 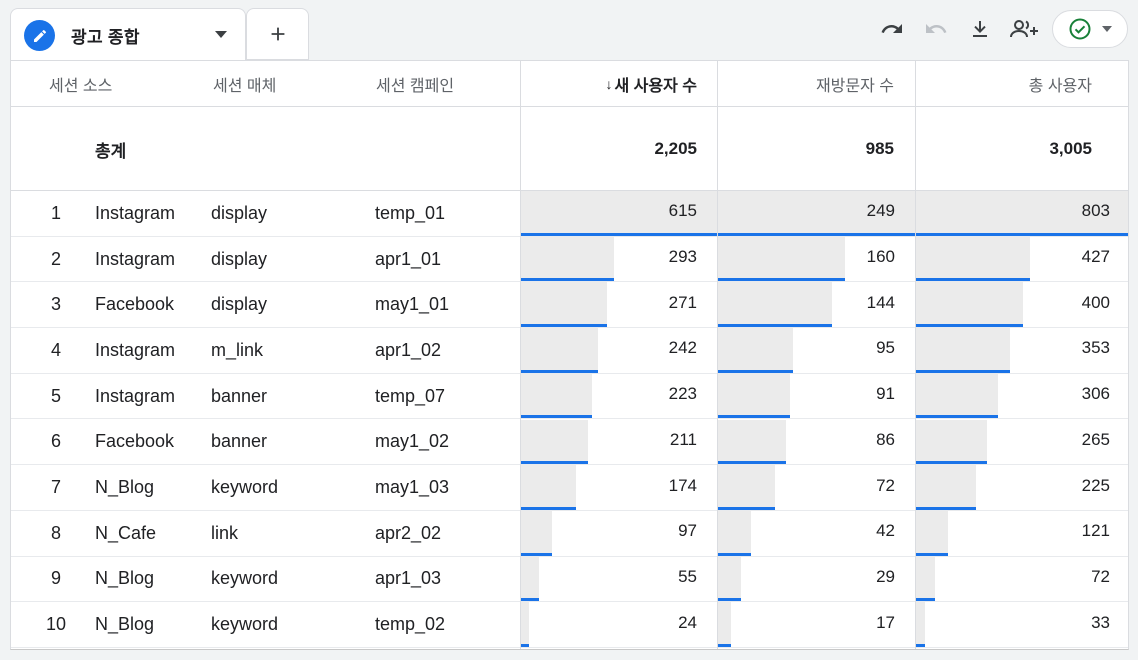 I want to click on cell-session-campaign: temp_07, so click(x=410, y=395).